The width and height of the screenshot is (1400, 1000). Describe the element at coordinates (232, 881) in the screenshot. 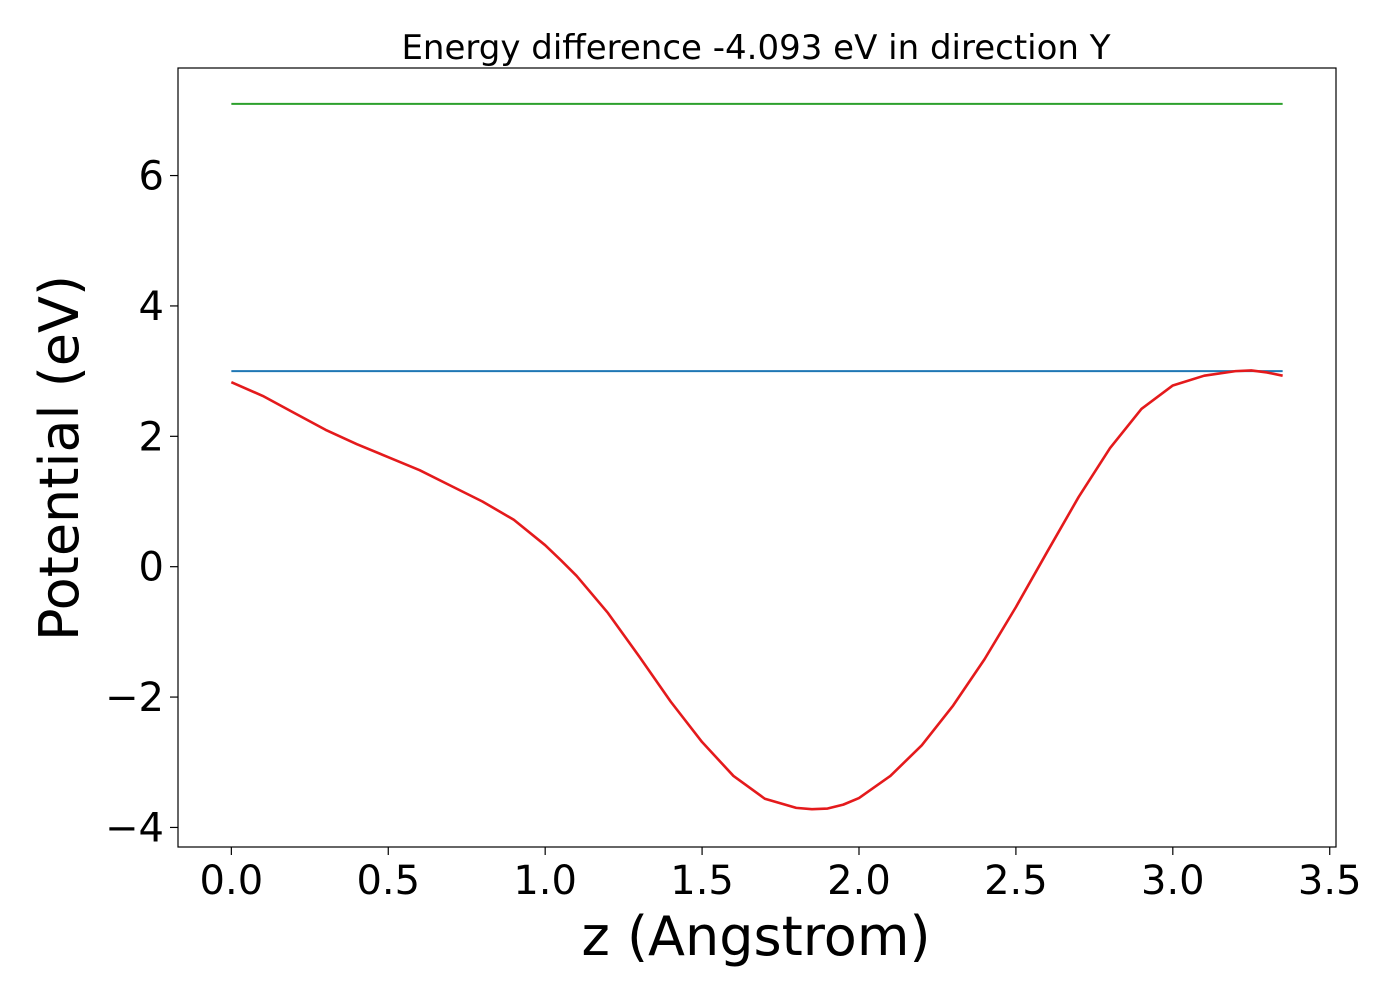

I see `x-tick-label: 0.0` at that location.